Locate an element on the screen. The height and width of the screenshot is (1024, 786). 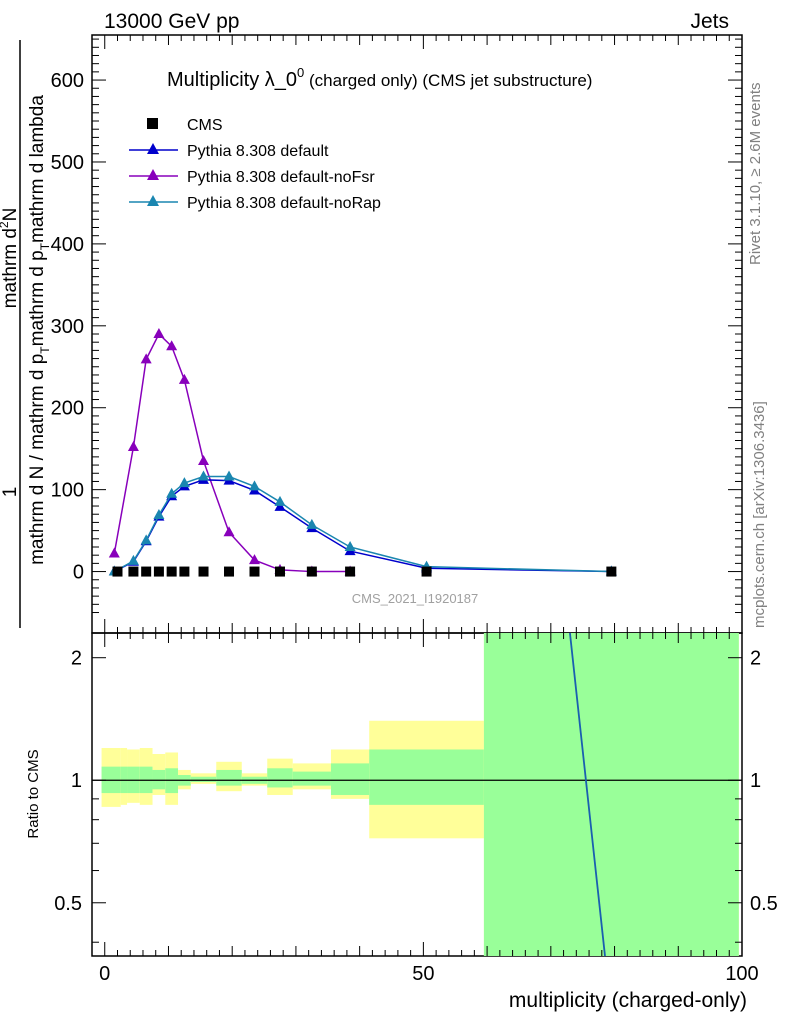
y-tick-label-200: 200 is located at coordinates (67, 409).